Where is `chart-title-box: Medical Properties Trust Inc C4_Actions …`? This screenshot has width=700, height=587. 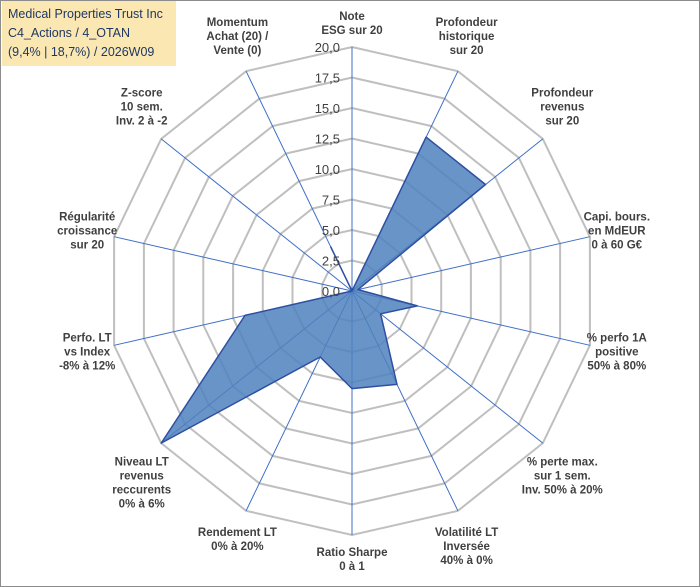 chart-title-box: Medical Properties Trust Inc C4_Actions … is located at coordinates (89, 33).